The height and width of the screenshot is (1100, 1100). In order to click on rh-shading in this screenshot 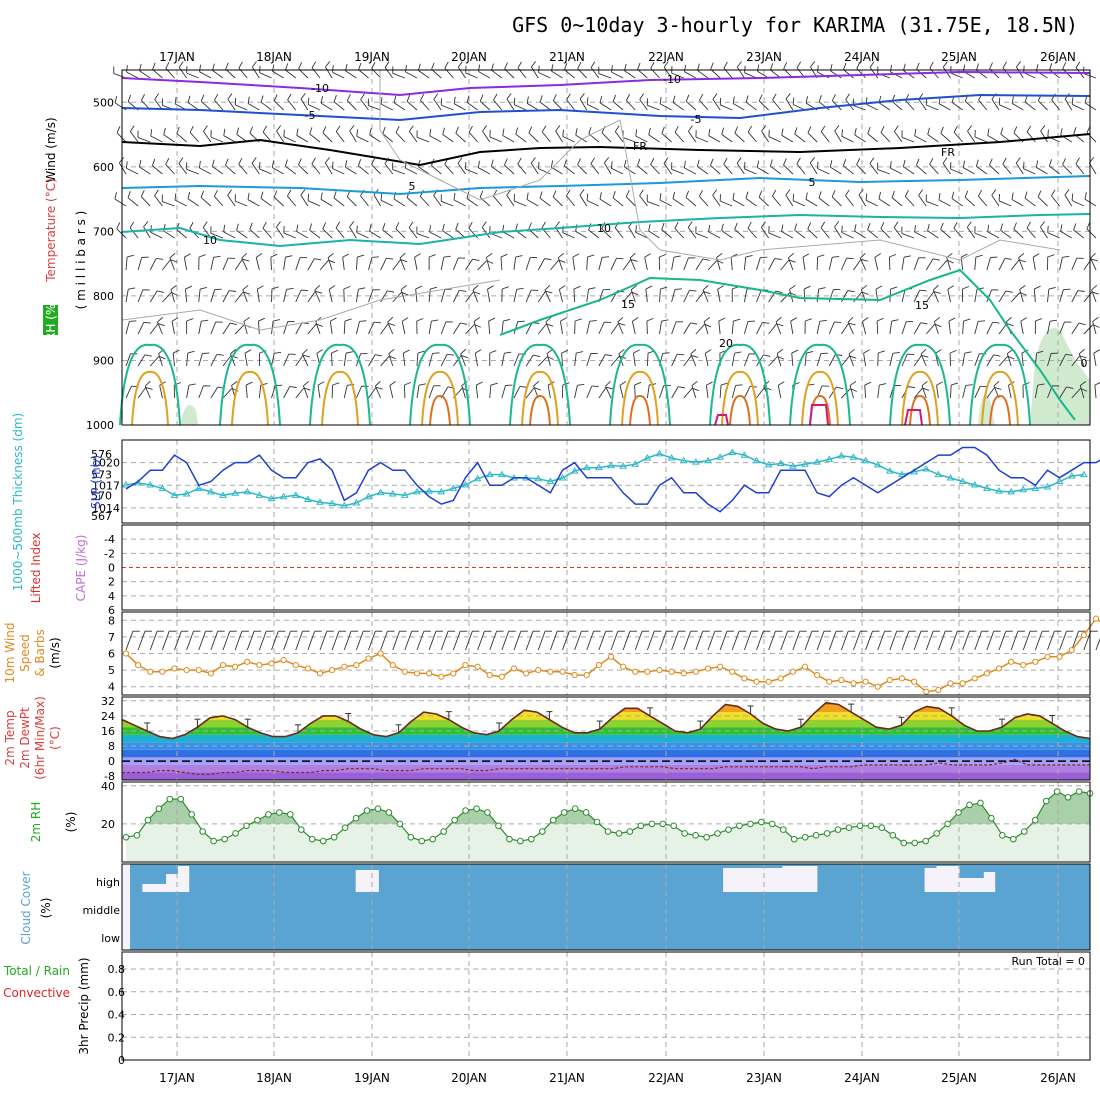, I will do `click(1060, 376)`.